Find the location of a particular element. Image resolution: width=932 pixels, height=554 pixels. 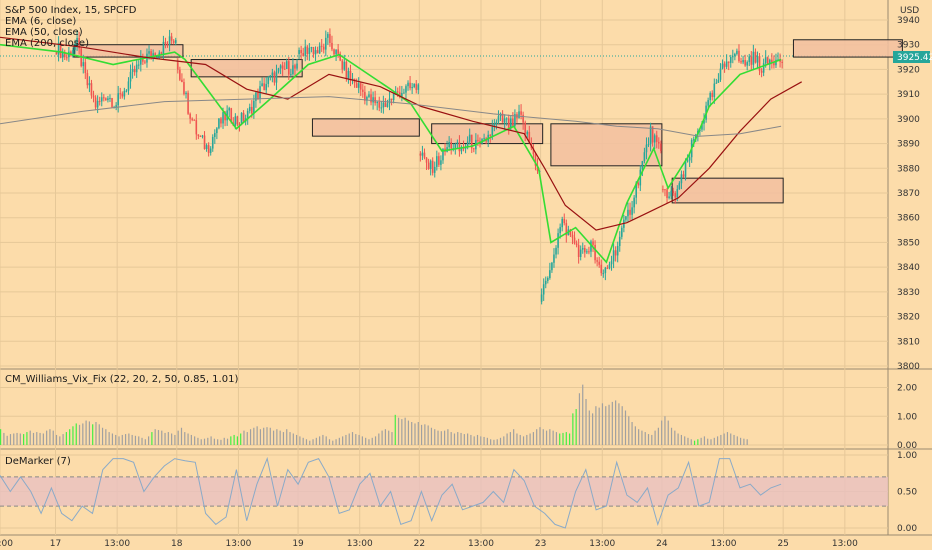

vix-axis-tick-label: 2.00 is located at coordinates (907, 389).